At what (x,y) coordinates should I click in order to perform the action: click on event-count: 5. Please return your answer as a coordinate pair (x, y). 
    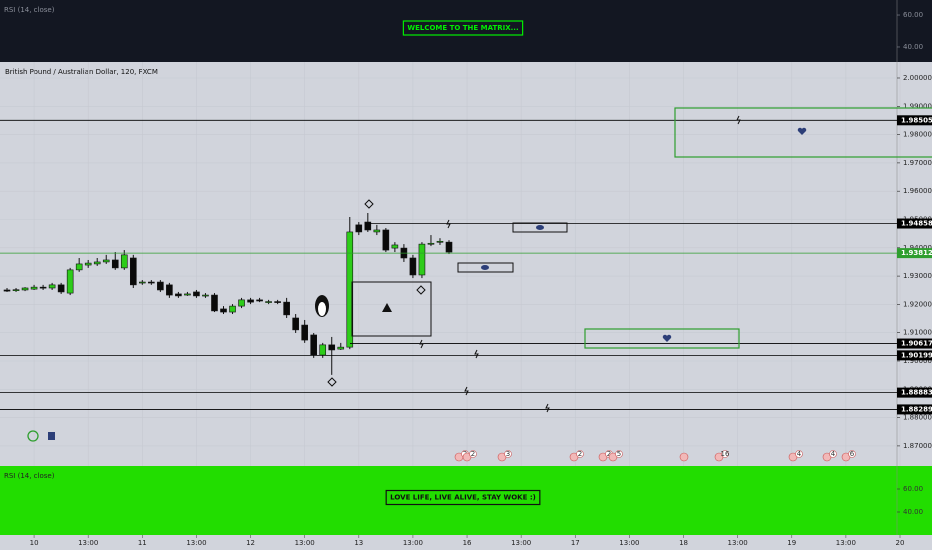
    Looking at the image, I should click on (619, 454).